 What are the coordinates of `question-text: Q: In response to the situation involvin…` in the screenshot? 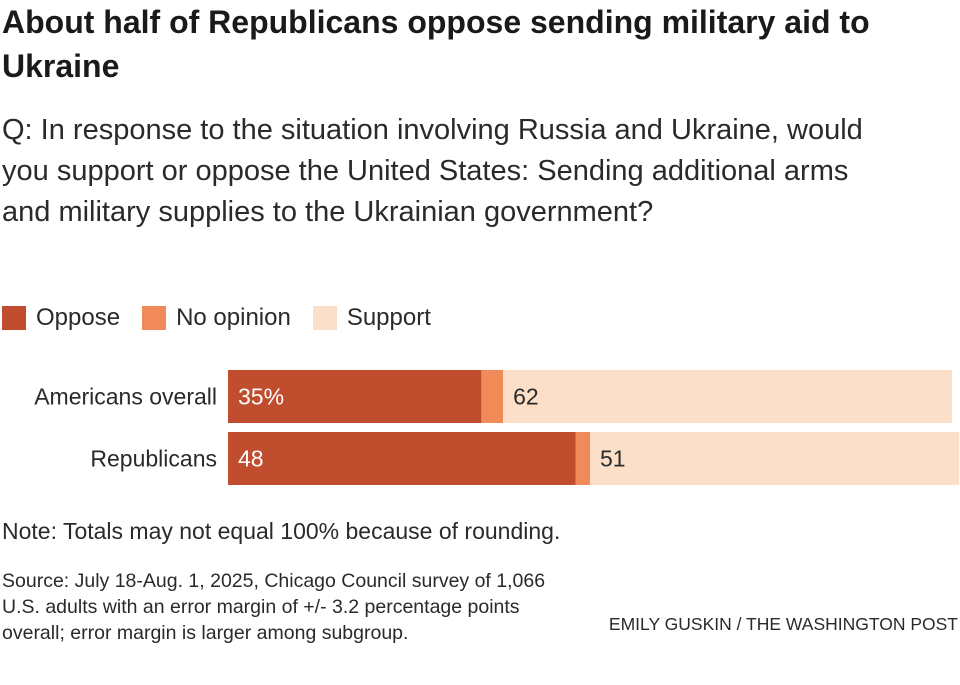 It's located at (432, 171).